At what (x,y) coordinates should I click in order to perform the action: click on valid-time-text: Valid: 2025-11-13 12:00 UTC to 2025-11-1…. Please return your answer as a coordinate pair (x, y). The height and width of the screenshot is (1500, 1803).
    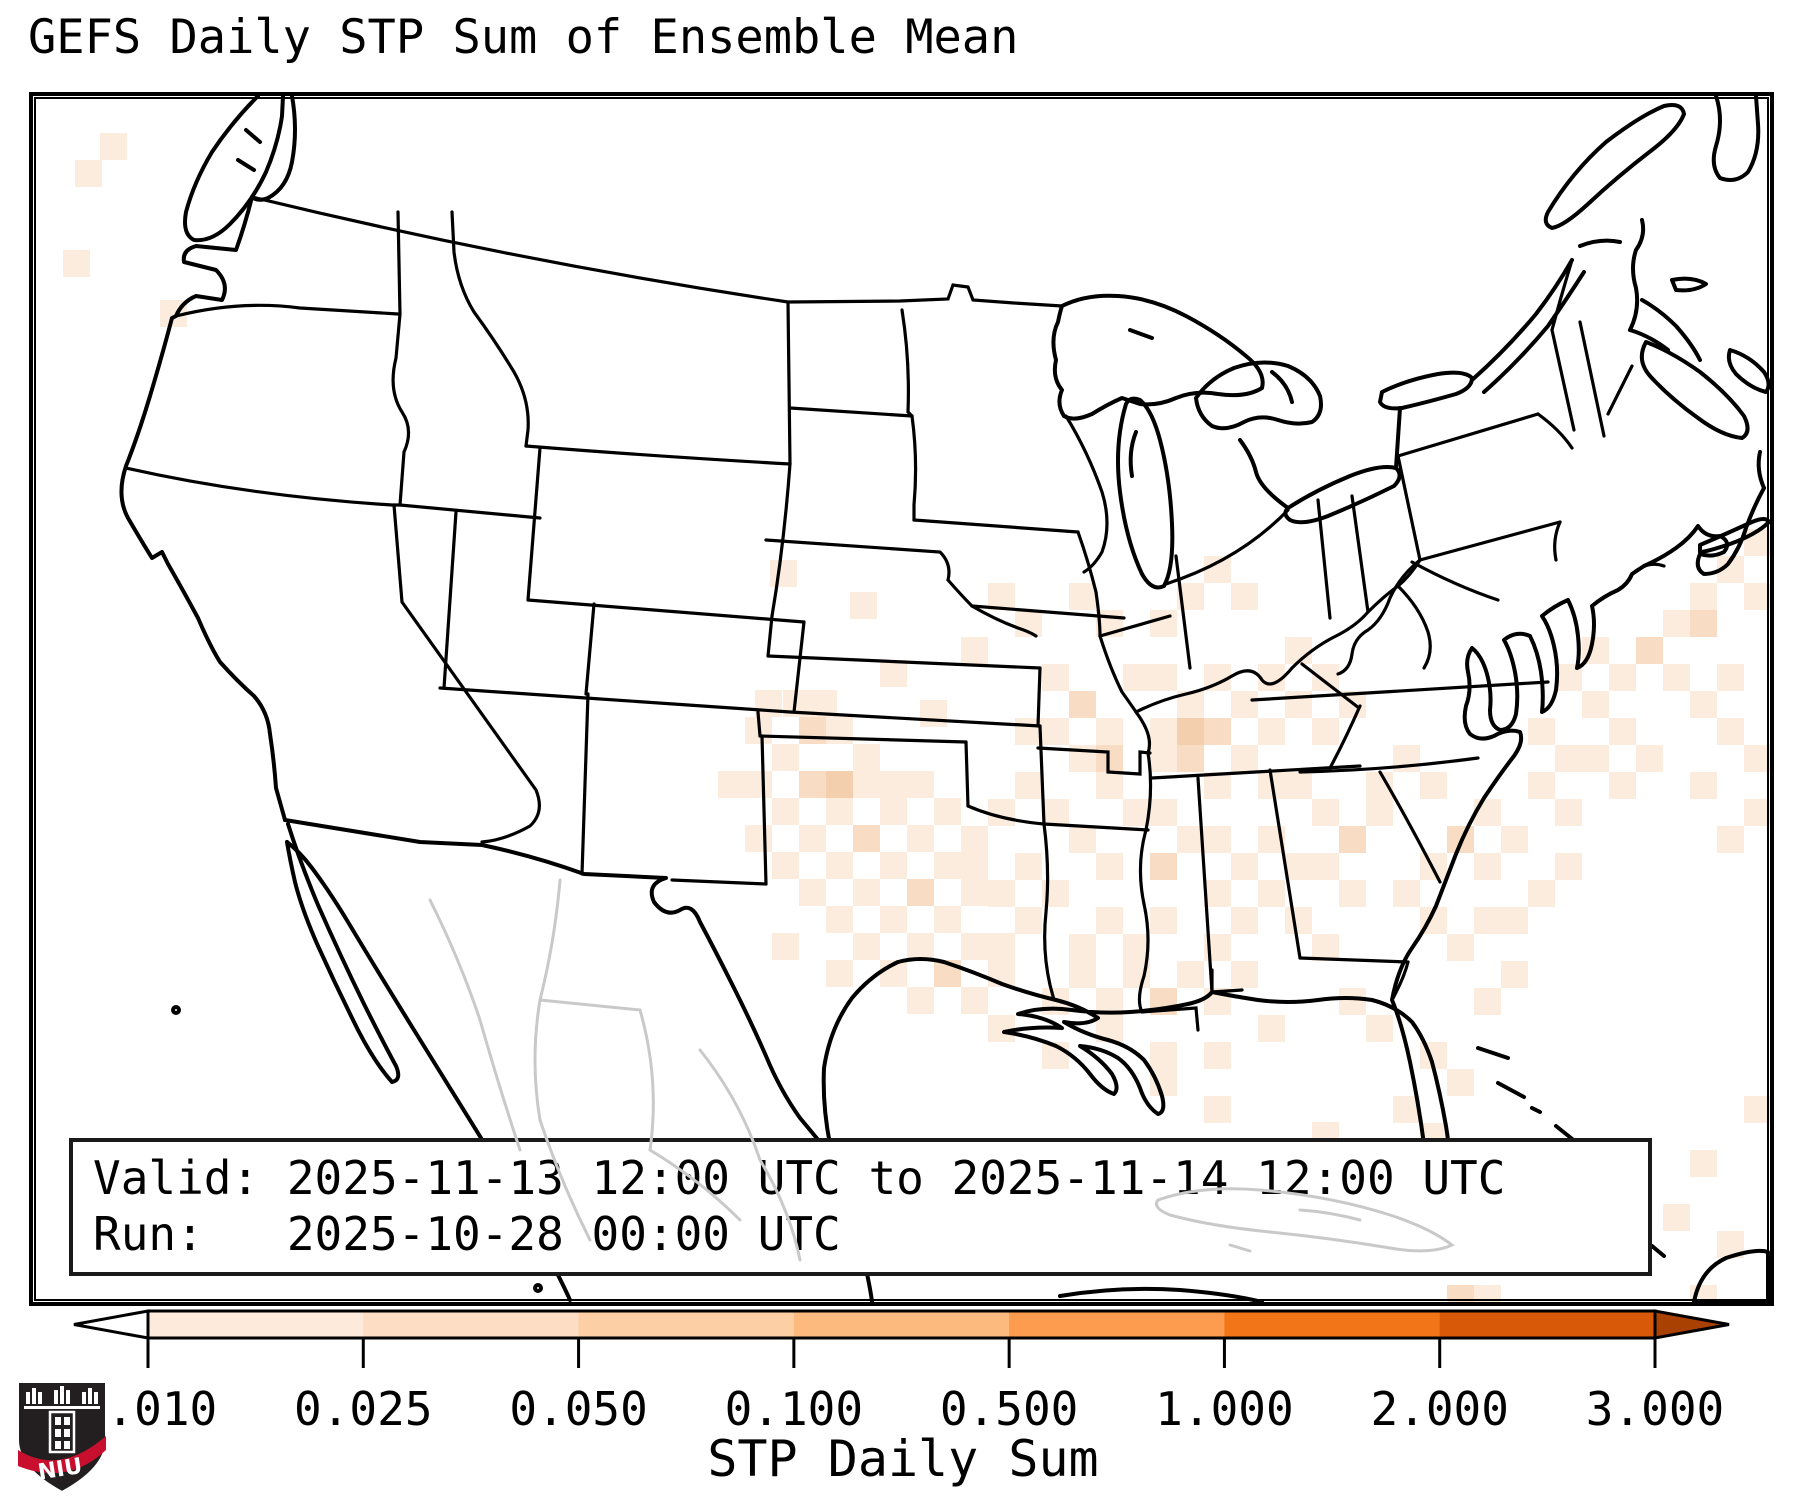
    Looking at the image, I should click on (799, 1178).